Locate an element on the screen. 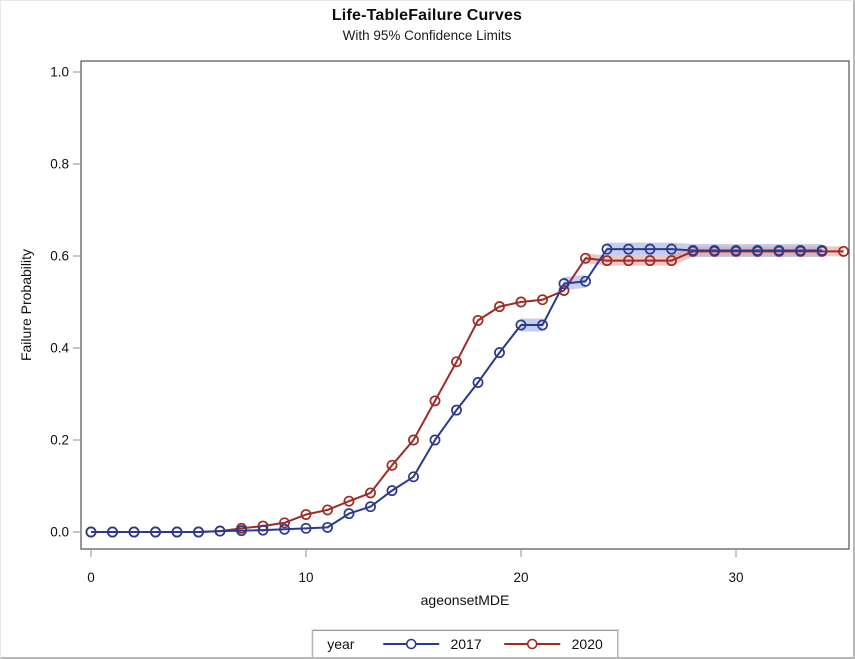 The width and height of the screenshot is (855, 659). x-tick-label: 10 is located at coordinates (305, 577).